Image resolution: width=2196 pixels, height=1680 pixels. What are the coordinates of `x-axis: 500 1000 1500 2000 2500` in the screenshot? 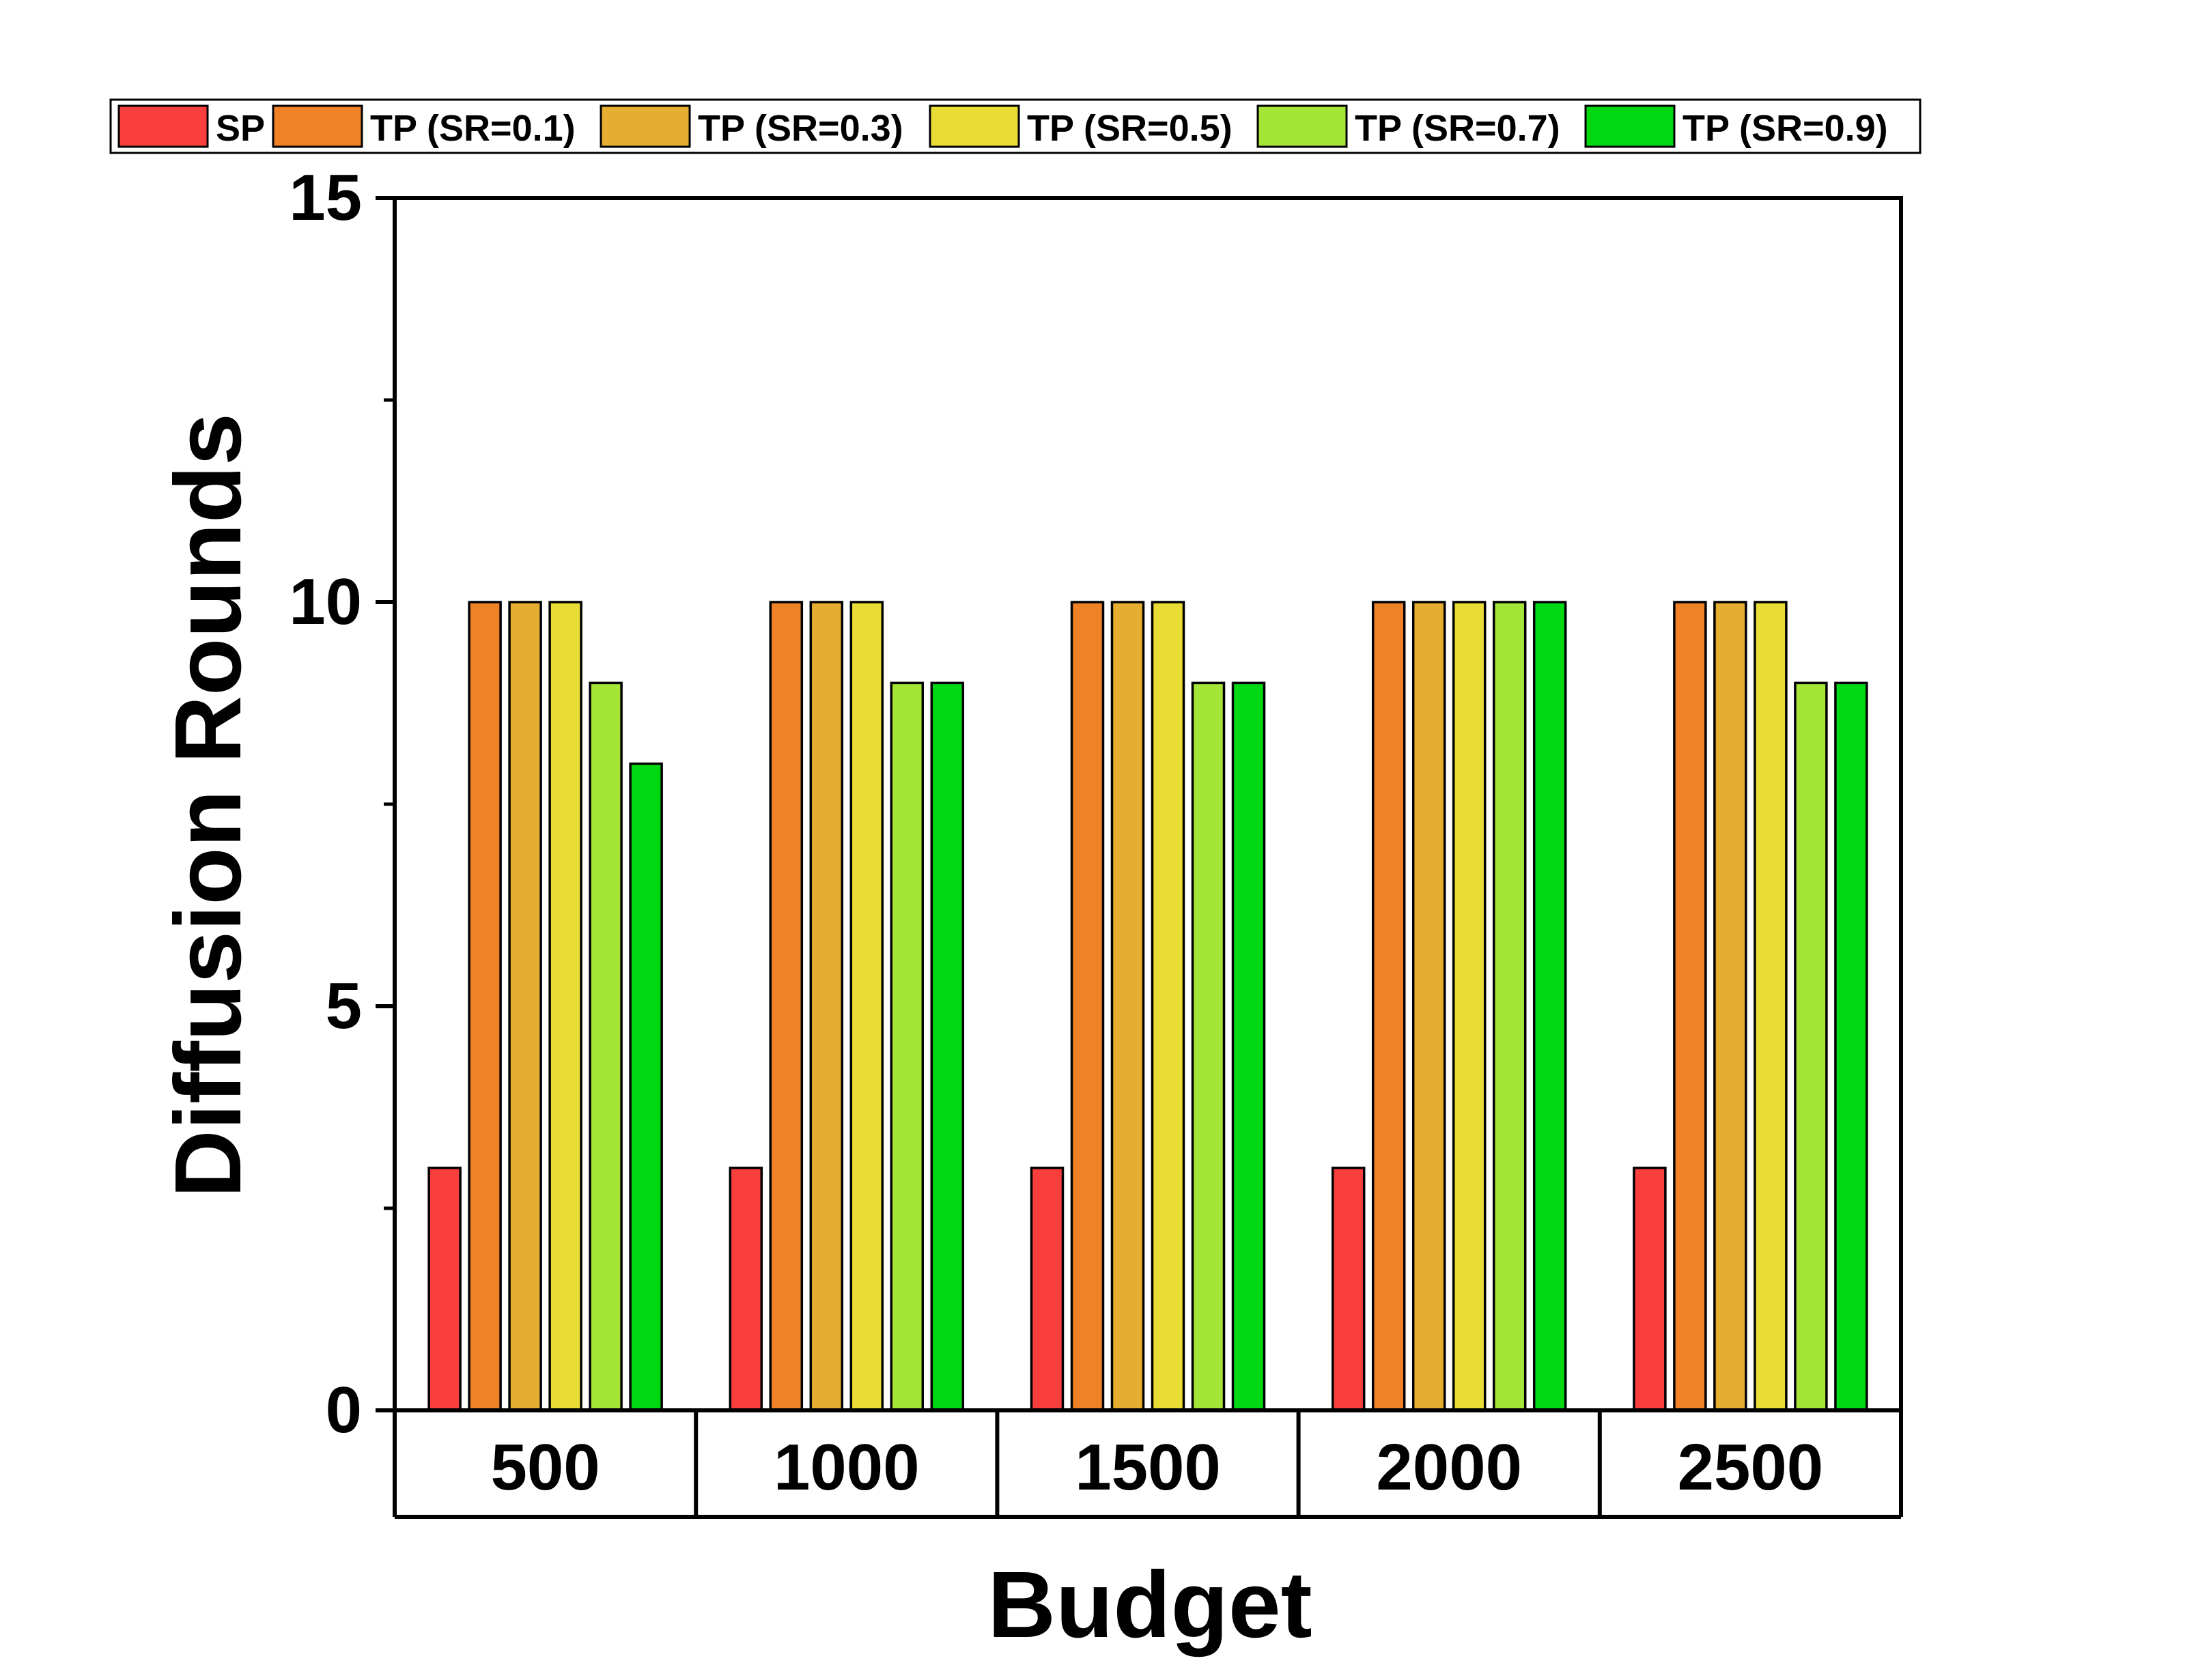 It's located at (1148, 1464).